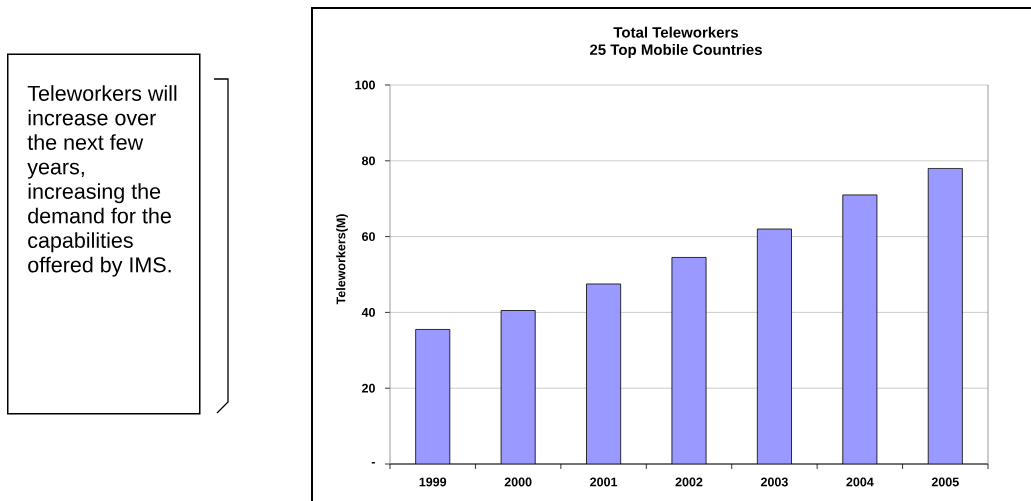 The height and width of the screenshot is (501, 1031). I want to click on y-axis-title: Teleworkers(M), so click(342, 259).